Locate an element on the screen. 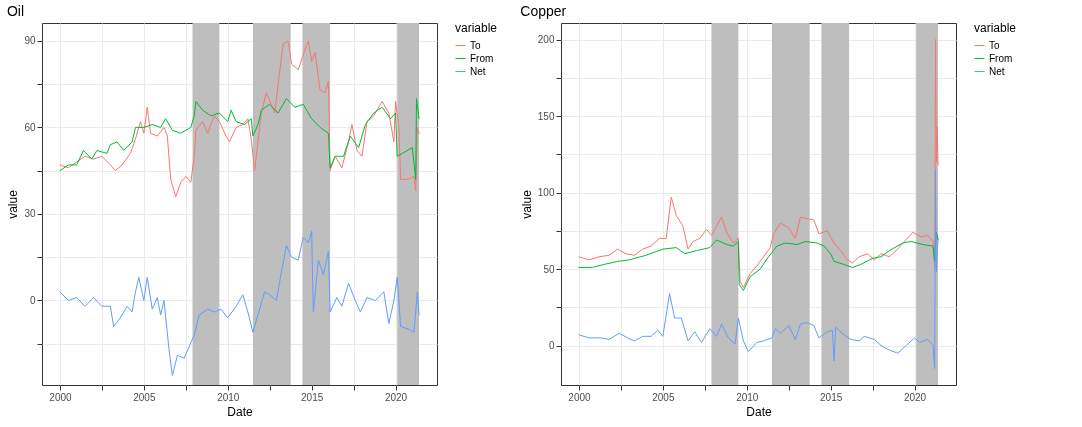  y-tick-label: 30 is located at coordinates (30, 214).